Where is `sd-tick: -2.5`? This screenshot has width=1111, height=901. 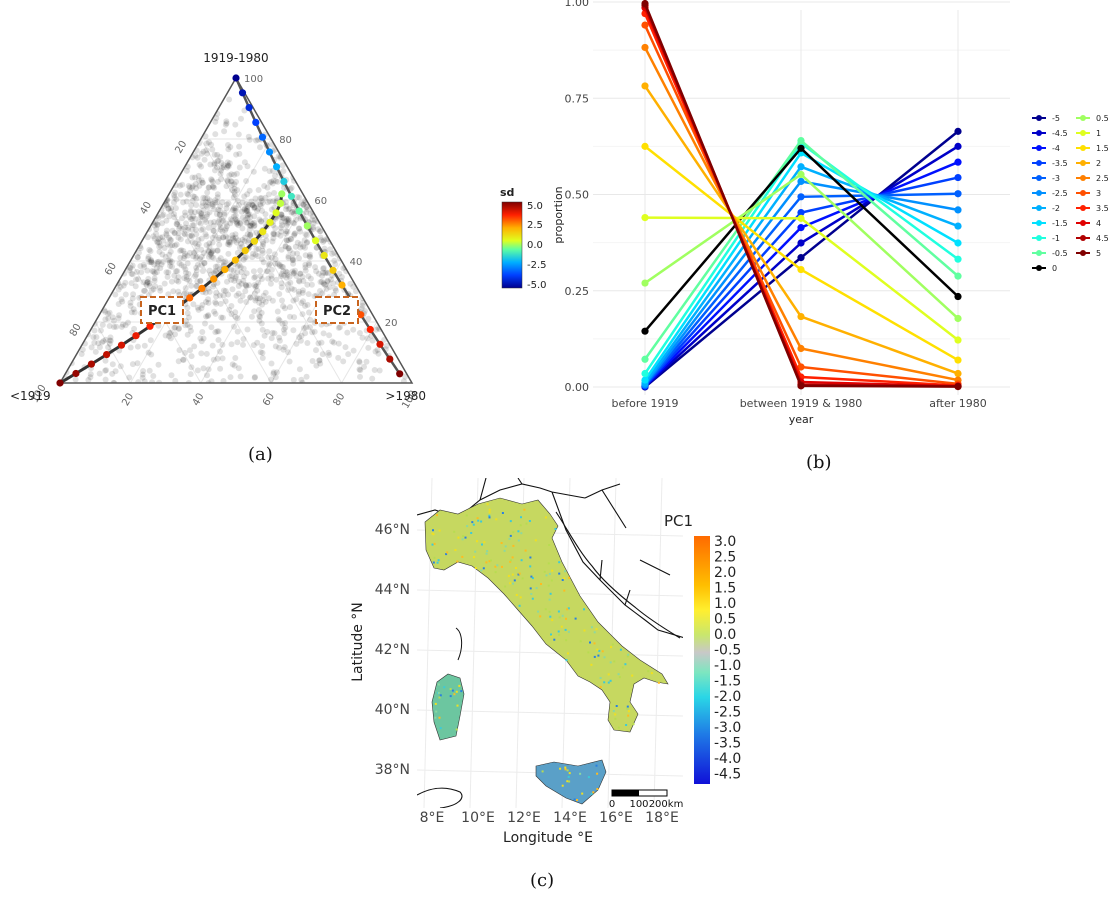
sd-tick: -2.5 is located at coordinates (537, 265).